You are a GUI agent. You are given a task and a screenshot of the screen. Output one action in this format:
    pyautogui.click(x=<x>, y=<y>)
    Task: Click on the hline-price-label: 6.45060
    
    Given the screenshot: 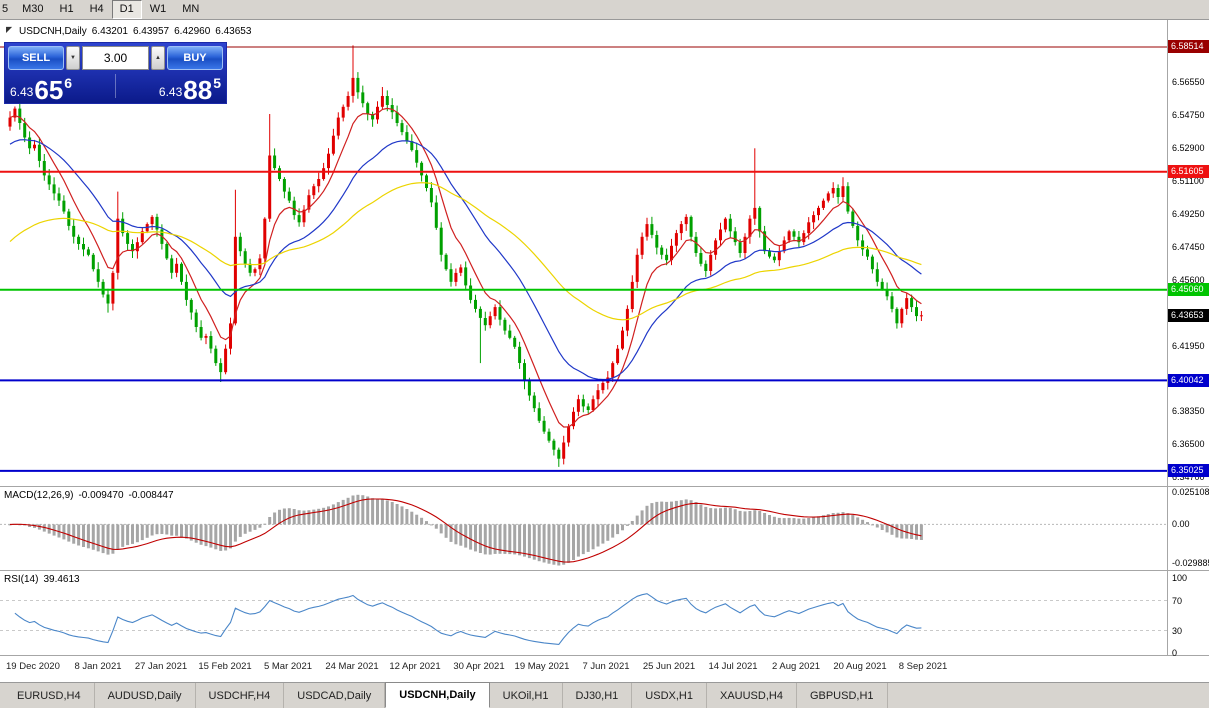 What is the action you would take?
    pyautogui.click(x=1188, y=289)
    